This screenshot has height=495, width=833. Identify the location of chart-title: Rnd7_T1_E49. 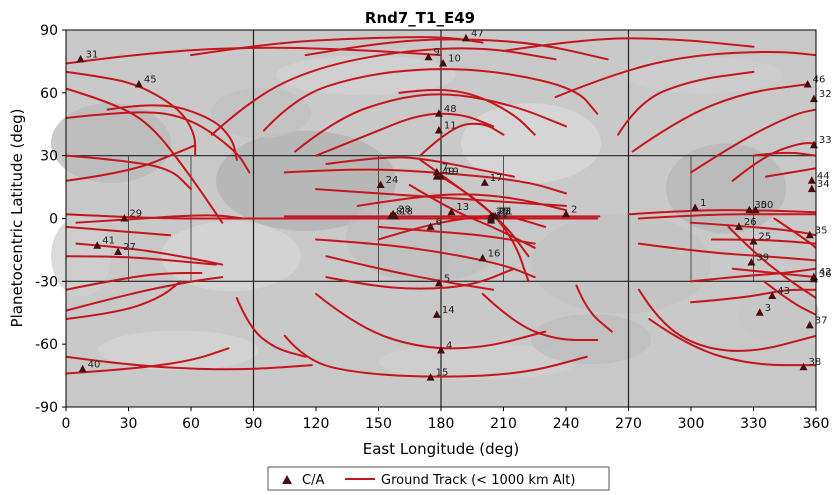
(420, 18).